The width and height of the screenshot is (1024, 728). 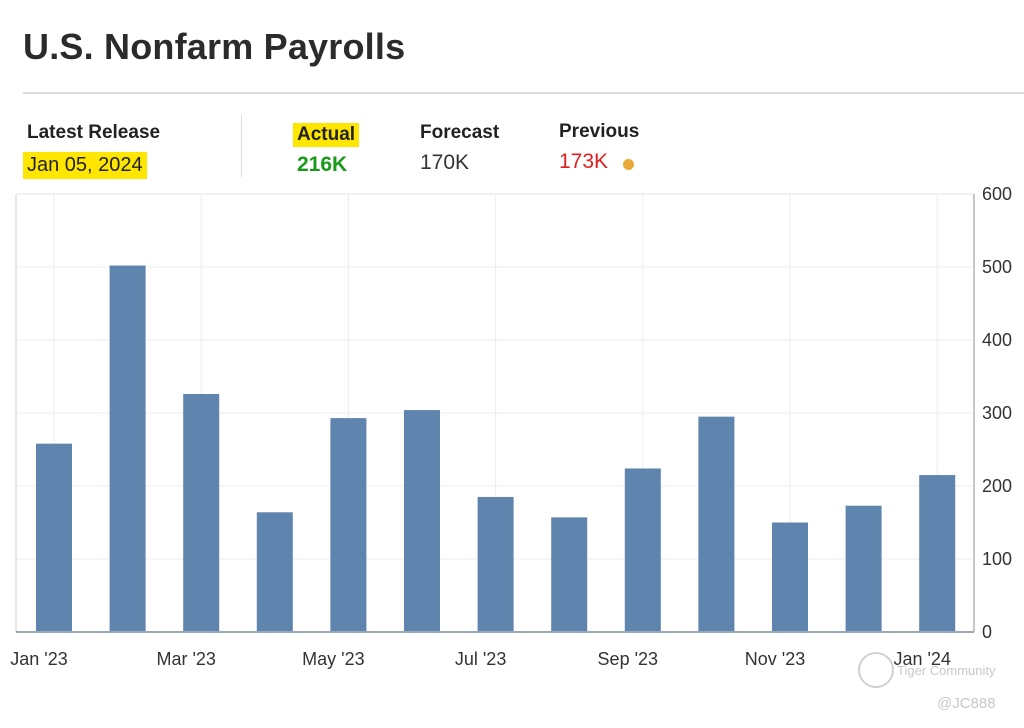 What do you see at coordinates (997, 194) in the screenshot?
I see `y-tick-label: 600` at bounding box center [997, 194].